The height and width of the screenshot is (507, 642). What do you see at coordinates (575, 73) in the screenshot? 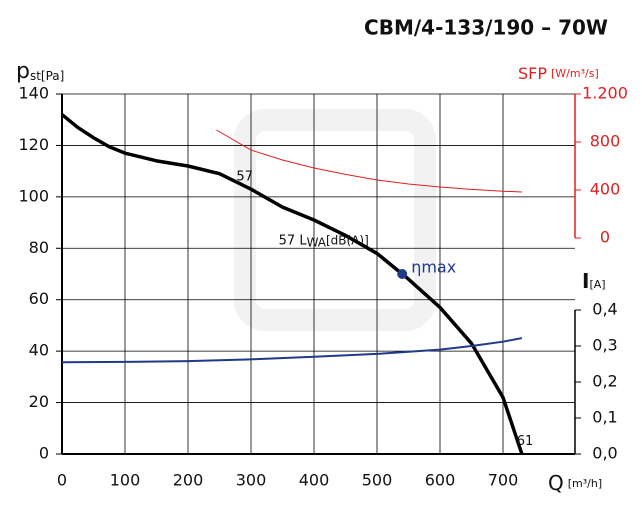
I see `y2-label-sub: [W/m³/s]` at bounding box center [575, 73].